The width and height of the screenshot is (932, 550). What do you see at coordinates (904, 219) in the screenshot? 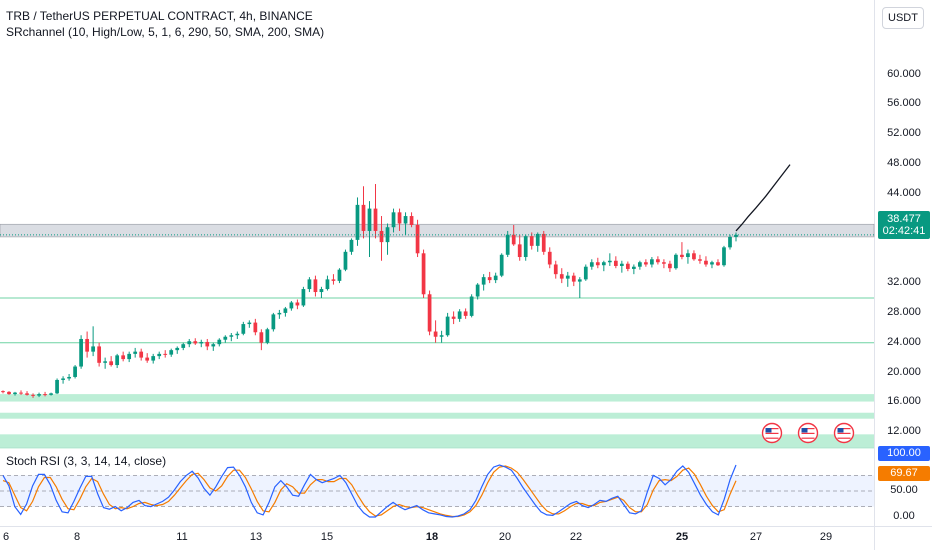
I see `current-price-value: 38.477` at bounding box center [904, 219].